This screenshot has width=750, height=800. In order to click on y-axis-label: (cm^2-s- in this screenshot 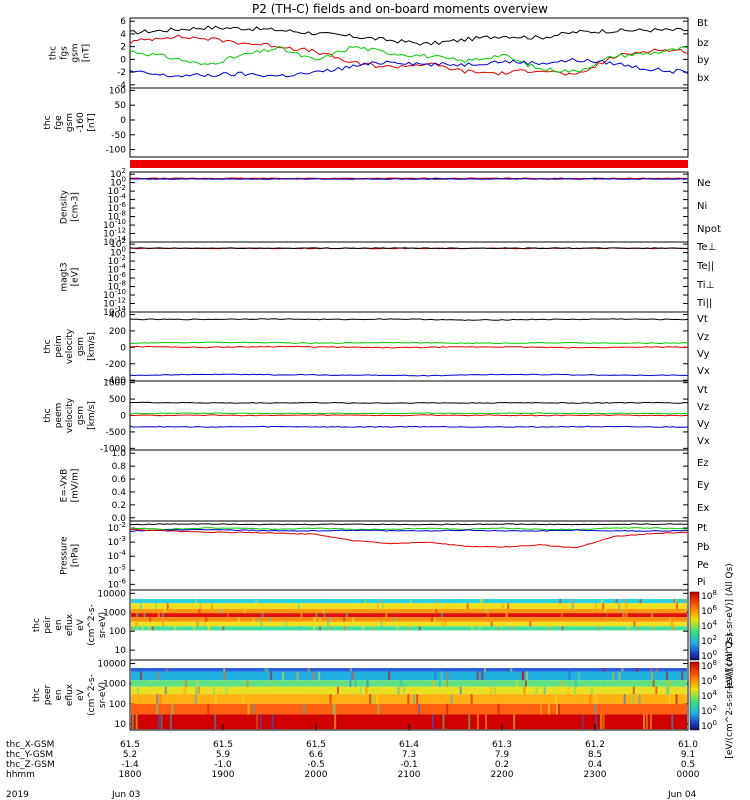, I will do `click(92, 625)`.